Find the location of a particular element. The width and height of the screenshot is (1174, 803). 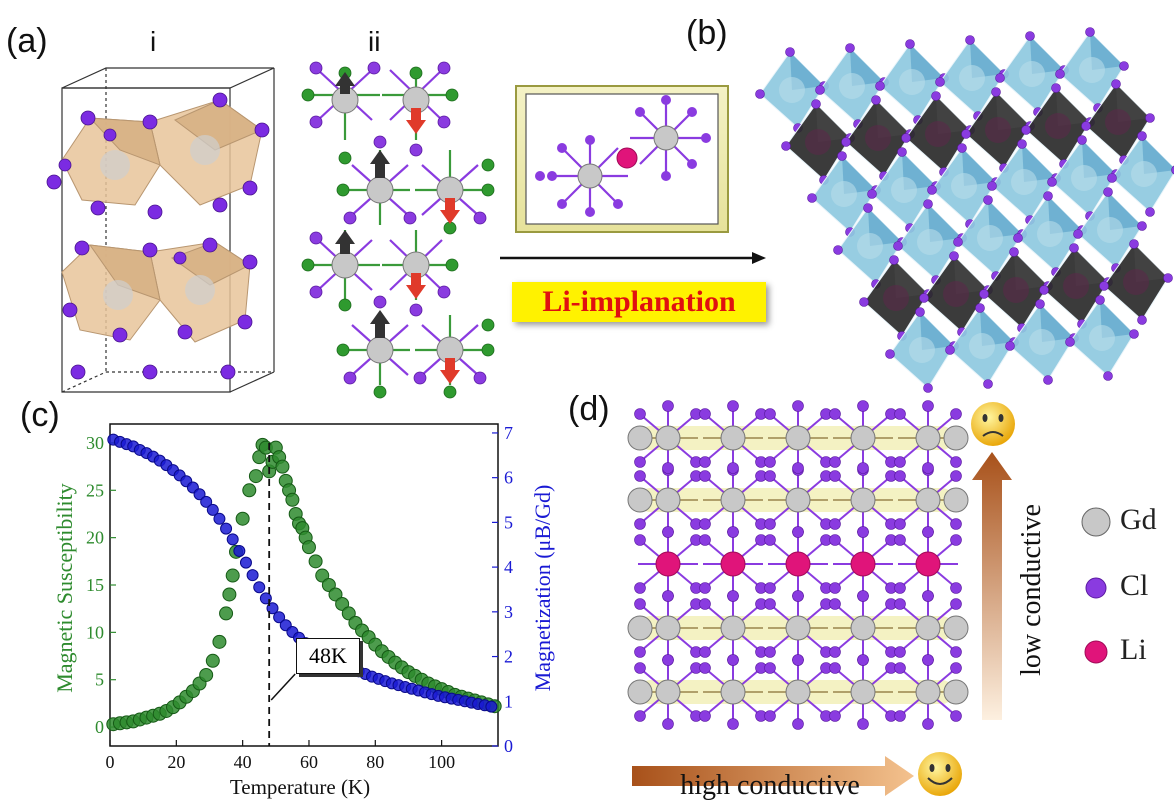

y-left-tick-label: 0 is located at coordinates (99, 727).